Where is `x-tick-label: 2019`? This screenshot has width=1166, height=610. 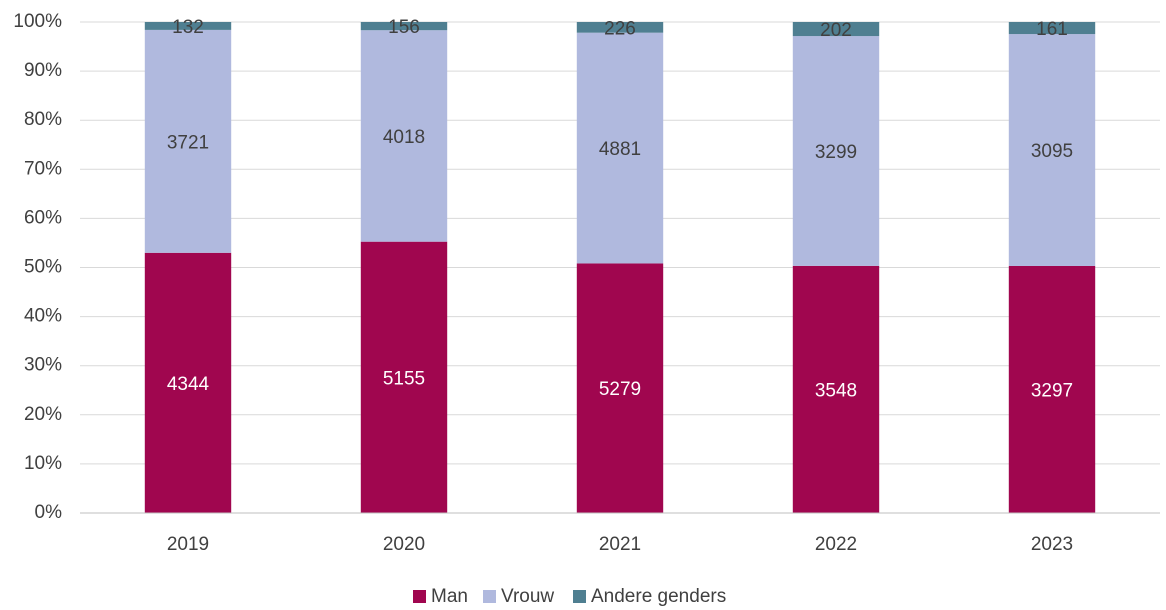
x-tick-label: 2019 is located at coordinates (188, 544).